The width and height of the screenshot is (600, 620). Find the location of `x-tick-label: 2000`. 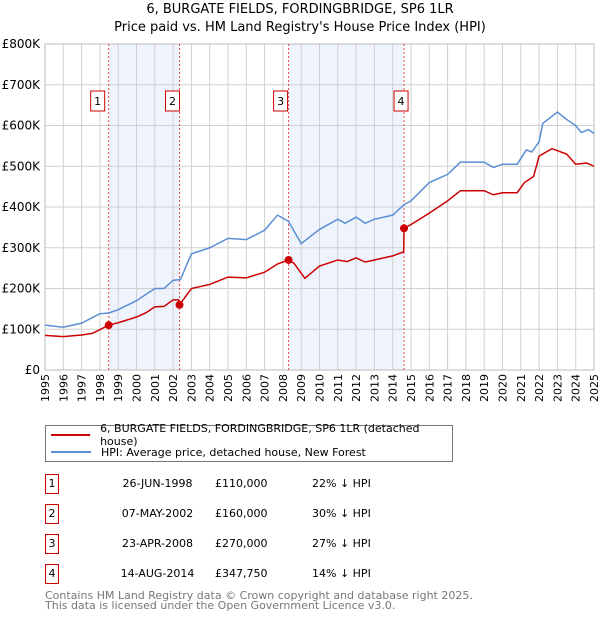

x-tick-label: 2000 is located at coordinates (137, 388).